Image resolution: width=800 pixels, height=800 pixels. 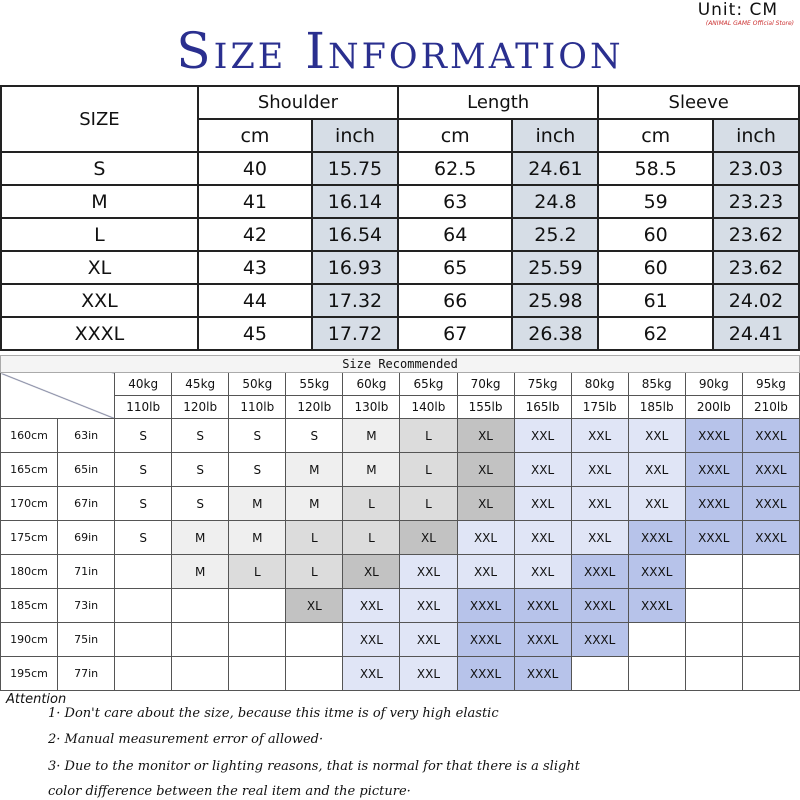 I want to click on size-label: XXXL, so click(x=99, y=333).